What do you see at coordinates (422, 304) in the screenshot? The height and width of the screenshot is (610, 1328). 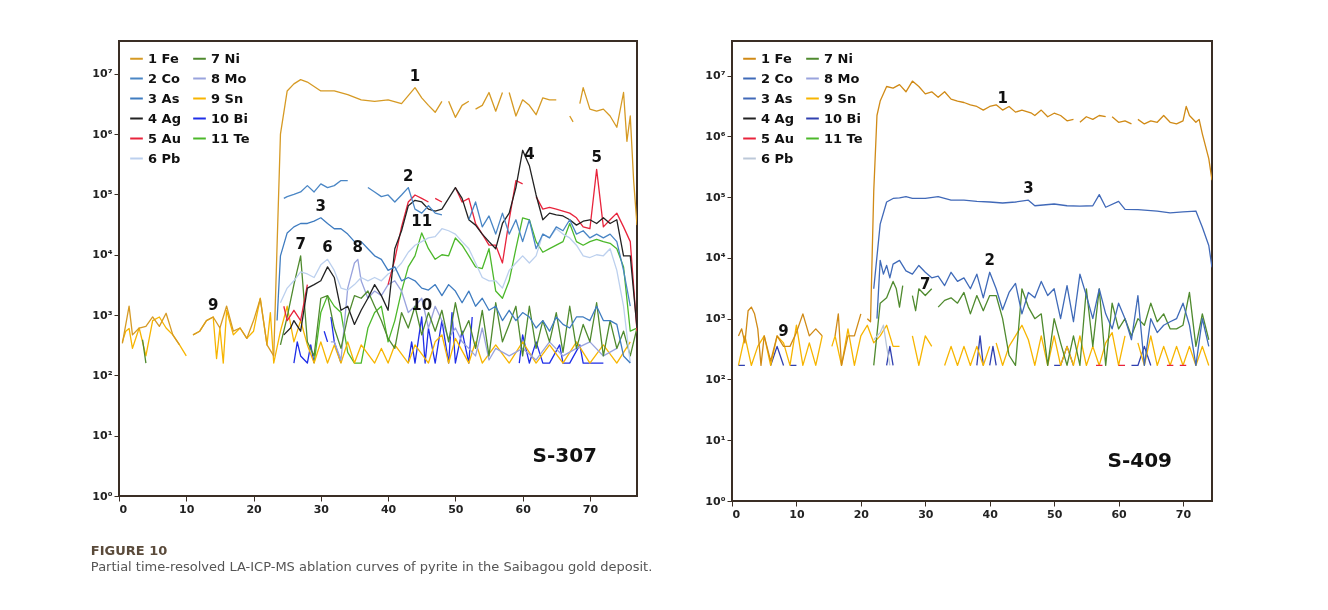 I see `annotation: 10` at bounding box center [422, 304].